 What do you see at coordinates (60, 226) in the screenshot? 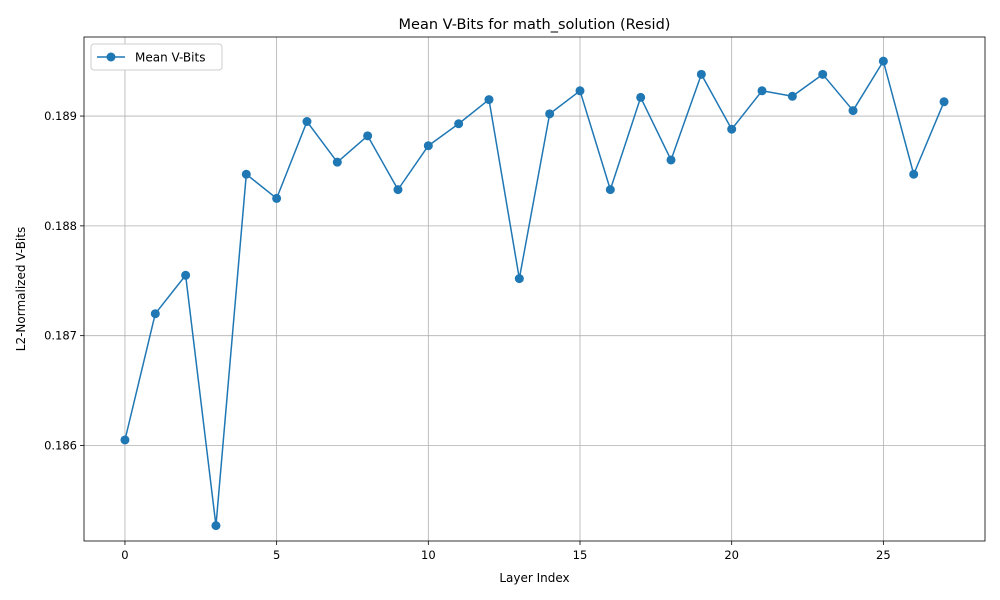
I see `y-tick-label: 0.188` at bounding box center [60, 226].